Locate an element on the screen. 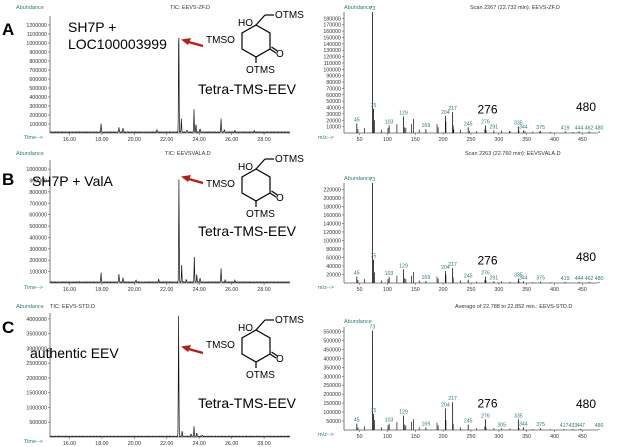 Image resolution: width=617 pixels, height=447 pixels. a-tic-ytick-label: 300000 is located at coordinates (38, 107).